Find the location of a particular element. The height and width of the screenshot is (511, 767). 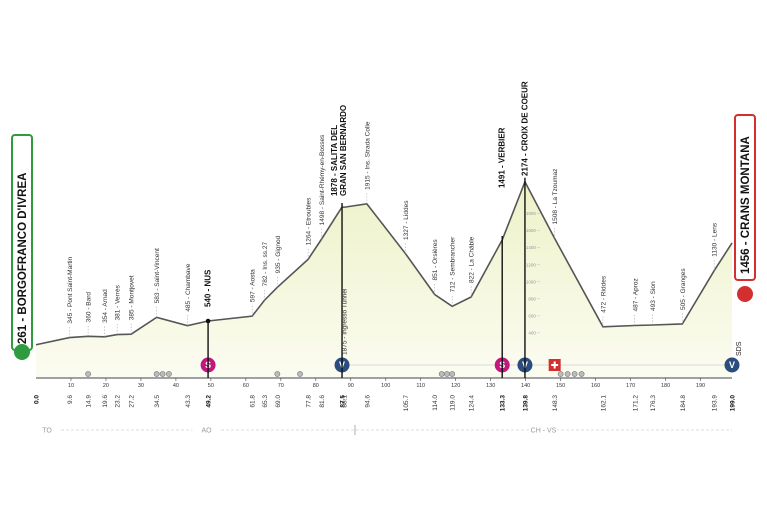

y-tick-label: 1000 is located at coordinates (531, 281).